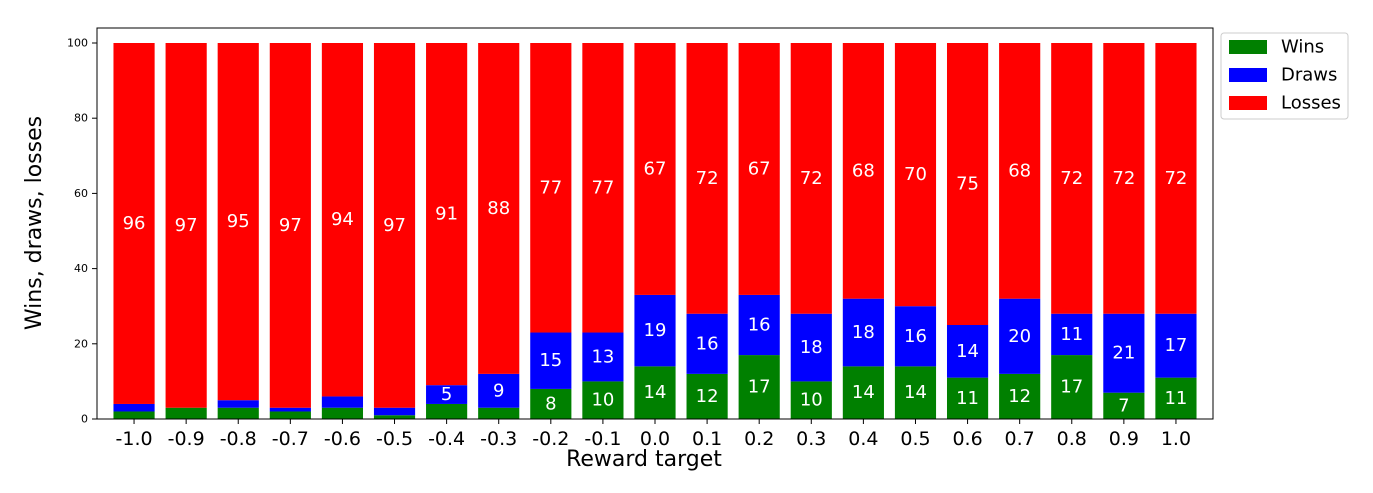  I want to click on y-tick-label: 40, so click(81, 268).